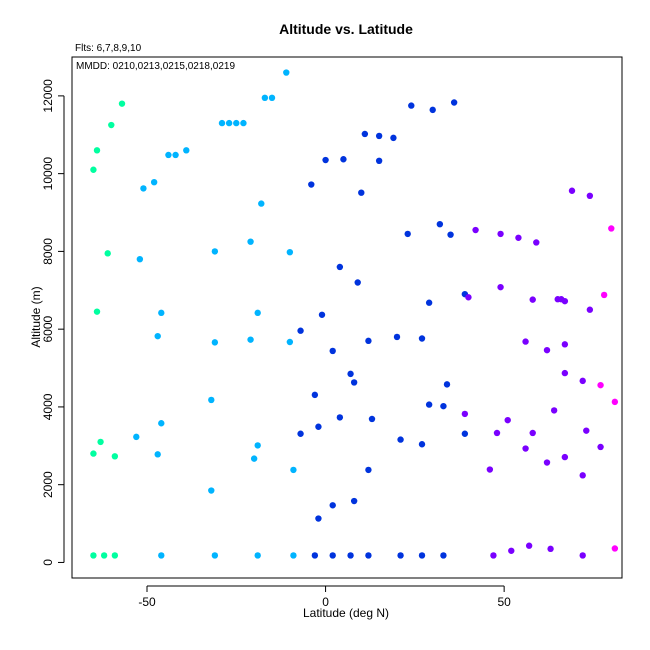  What do you see at coordinates (346, 29) in the screenshot?
I see `chart-title: Altitude vs. Latitude` at bounding box center [346, 29].